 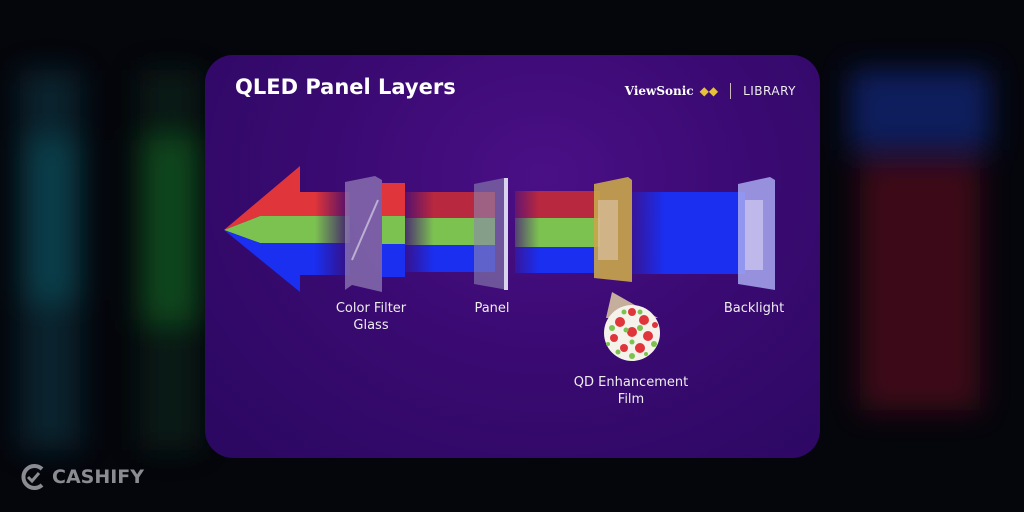 I want to click on backlight-layer, so click(x=756, y=233).